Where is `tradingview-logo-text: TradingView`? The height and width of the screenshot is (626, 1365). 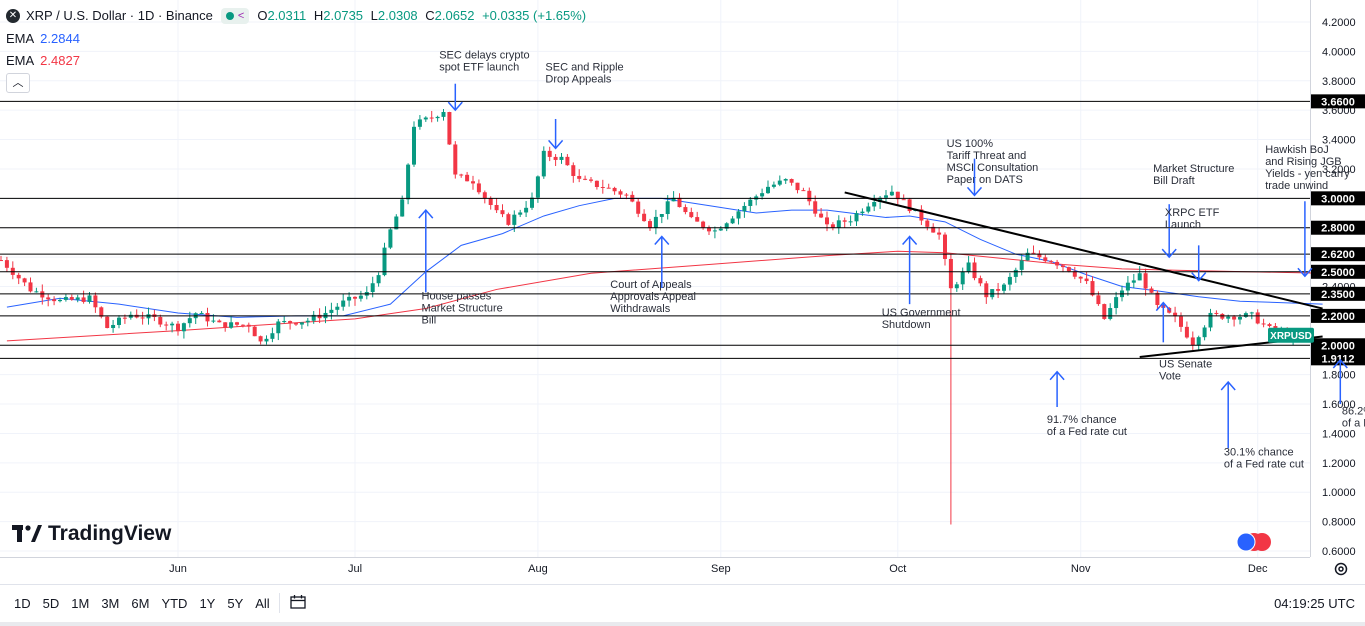 tradingview-logo-text: TradingView is located at coordinates (110, 533).